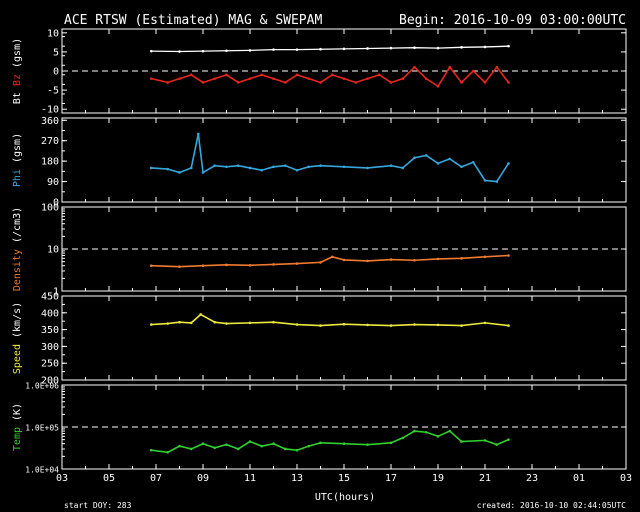 The image size is (640, 512). I want to click on y-axis-label-part: Bz, so click(17, 83).